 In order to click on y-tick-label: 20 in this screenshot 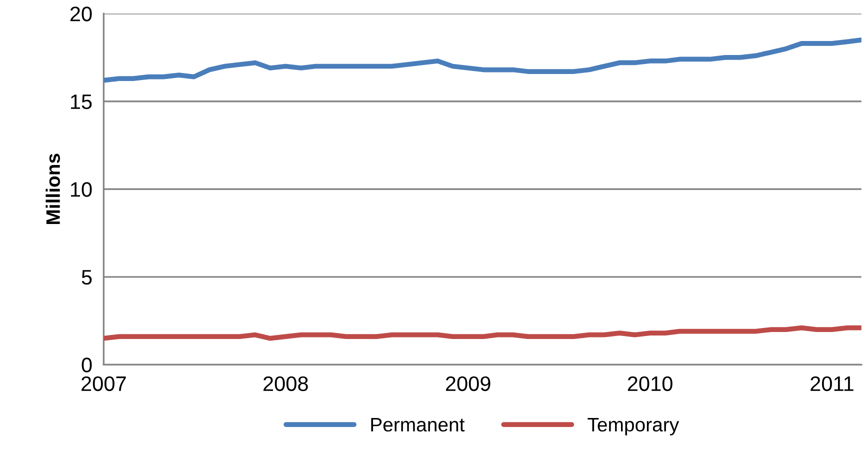, I will do `click(81, 14)`.